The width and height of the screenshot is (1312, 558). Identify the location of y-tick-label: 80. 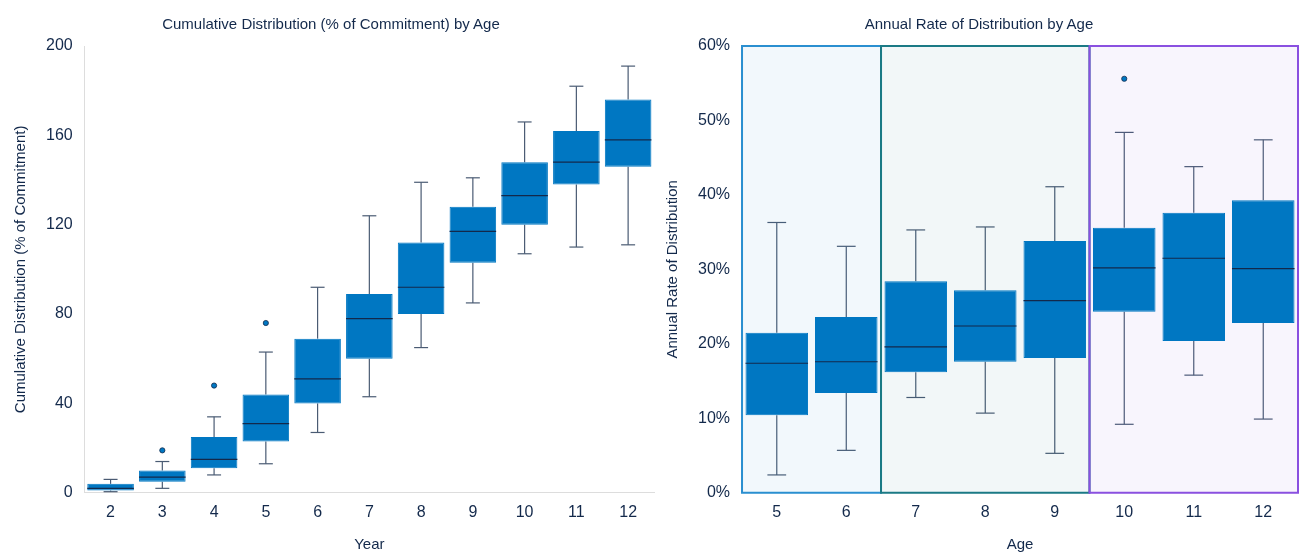
(63, 313).